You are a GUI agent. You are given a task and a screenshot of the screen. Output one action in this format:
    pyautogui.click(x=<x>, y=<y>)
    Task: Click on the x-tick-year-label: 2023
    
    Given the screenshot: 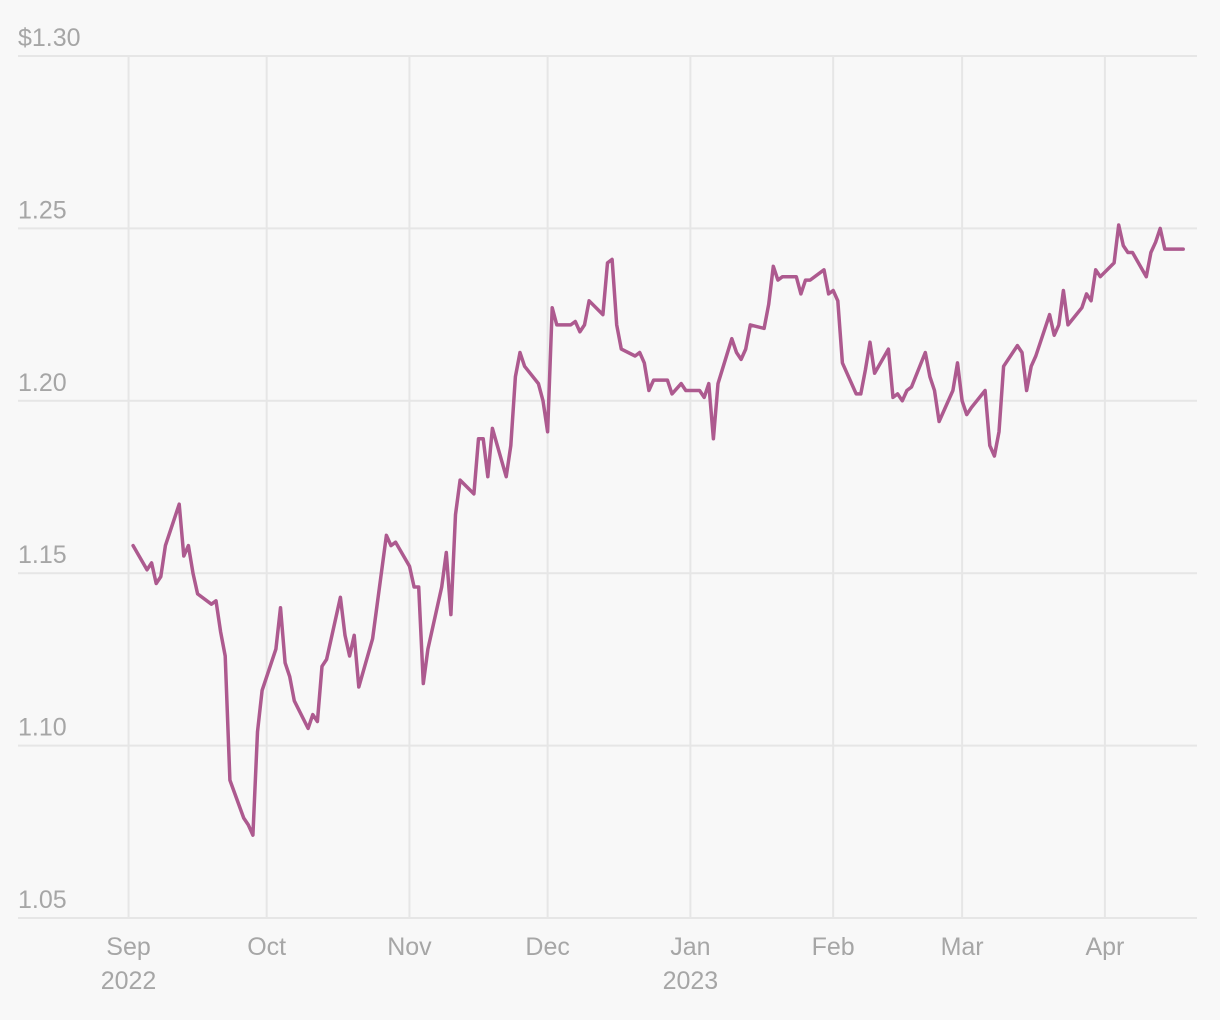 What is the action you would take?
    pyautogui.click(x=691, y=981)
    